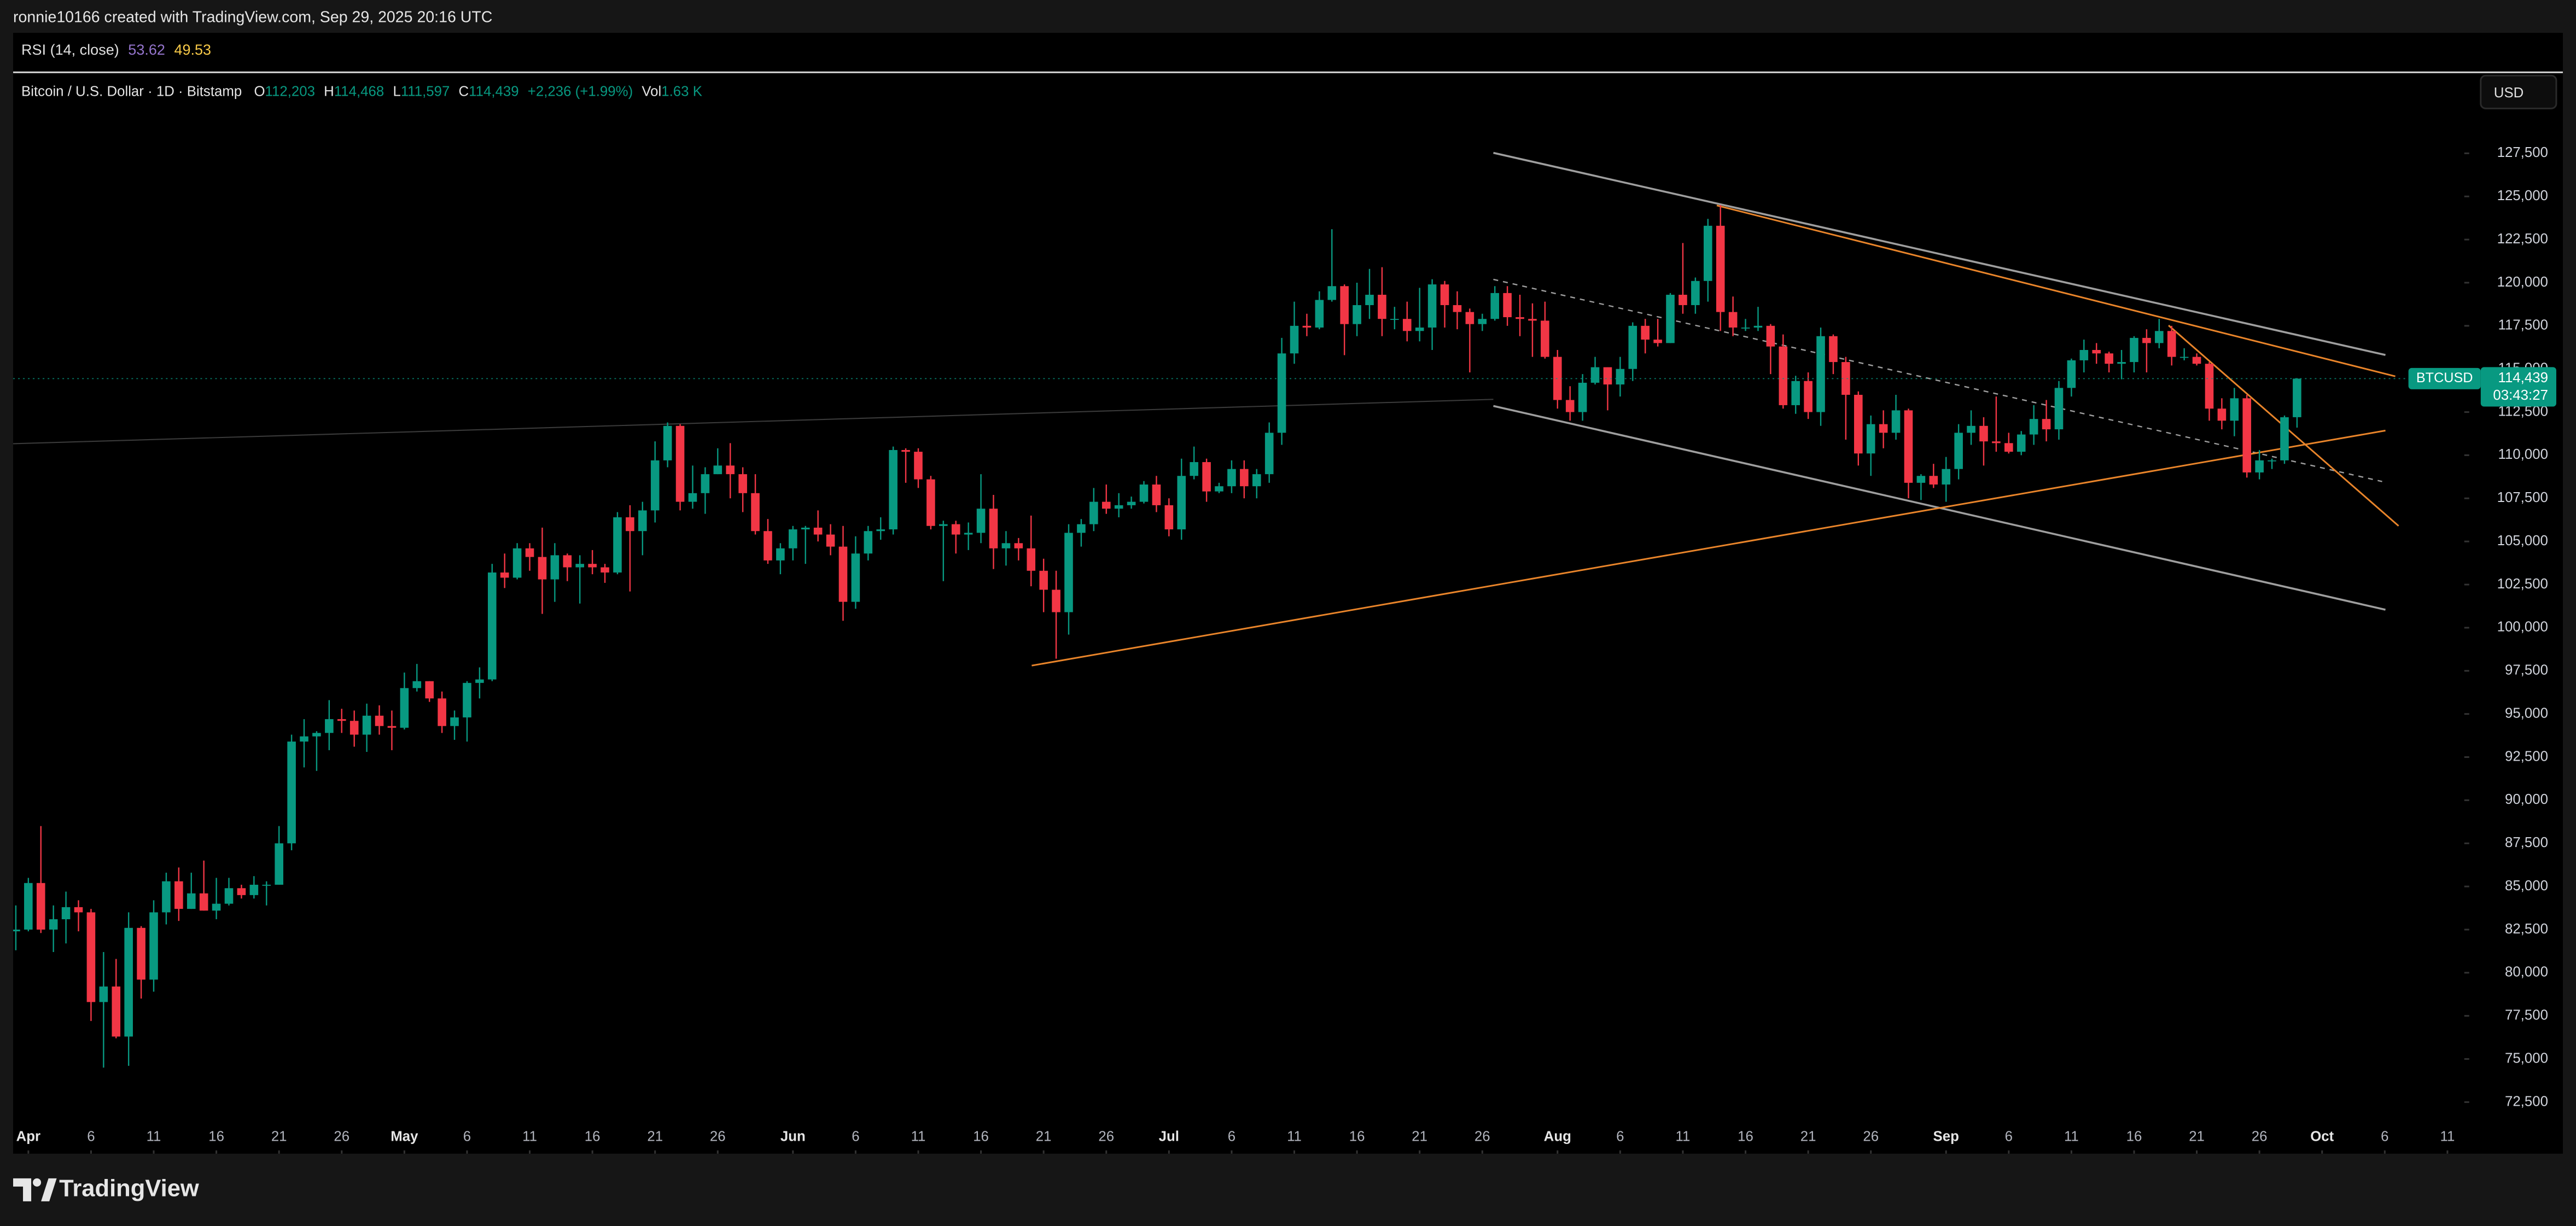 The width and height of the screenshot is (2576, 1226). Describe the element at coordinates (2444, 378) in the screenshot. I see `symbol-tag` at that location.